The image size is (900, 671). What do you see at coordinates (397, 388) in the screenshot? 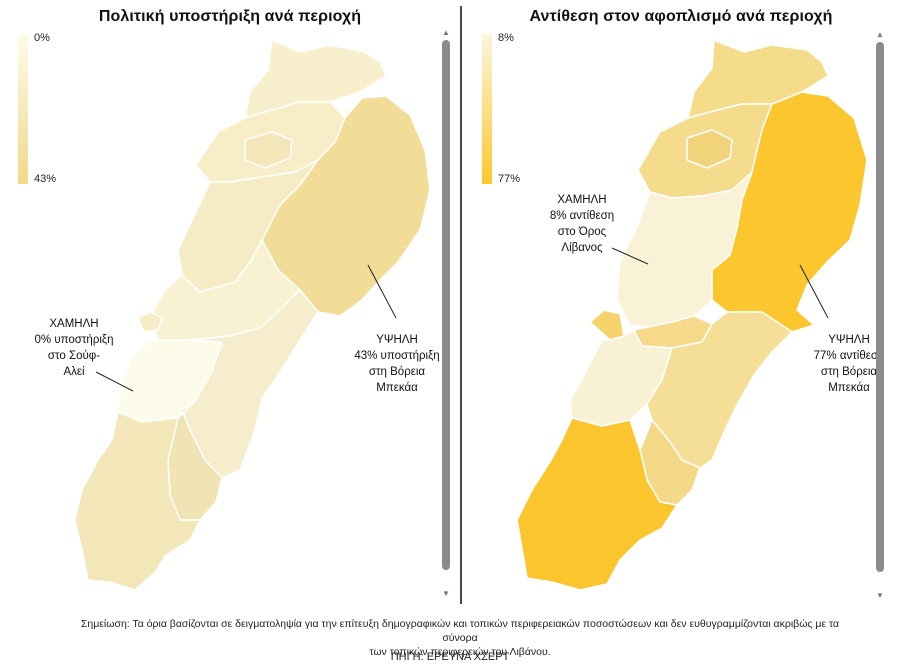
I see `left-high-place-2: Μπεκάα` at bounding box center [397, 388].